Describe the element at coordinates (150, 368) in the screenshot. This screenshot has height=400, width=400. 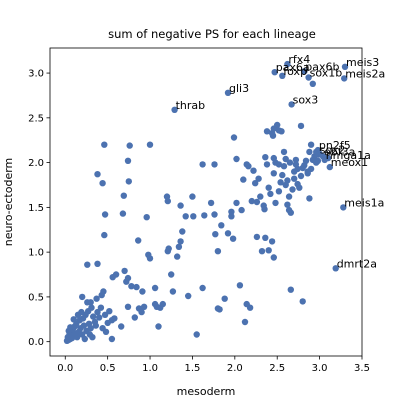
I see `x-tick-label: 1.0` at that location.